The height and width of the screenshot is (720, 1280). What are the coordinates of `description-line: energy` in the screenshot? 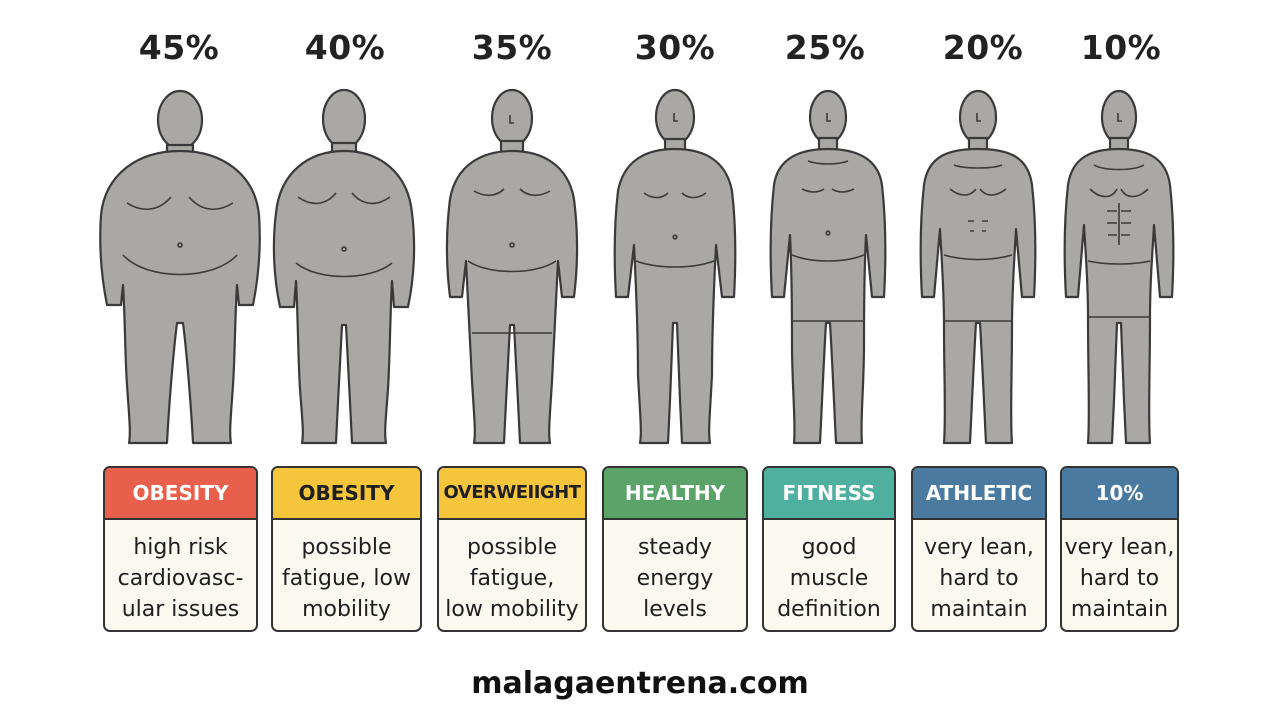 It's located at (675, 578).